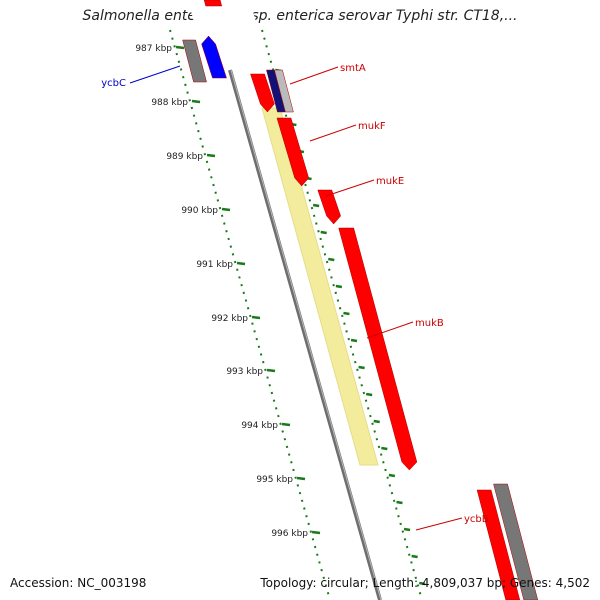 This screenshot has height=600, width=600. What do you see at coordinates (214, 265) in the screenshot?
I see `ruler-tick-label: 991 kbp` at bounding box center [214, 265].